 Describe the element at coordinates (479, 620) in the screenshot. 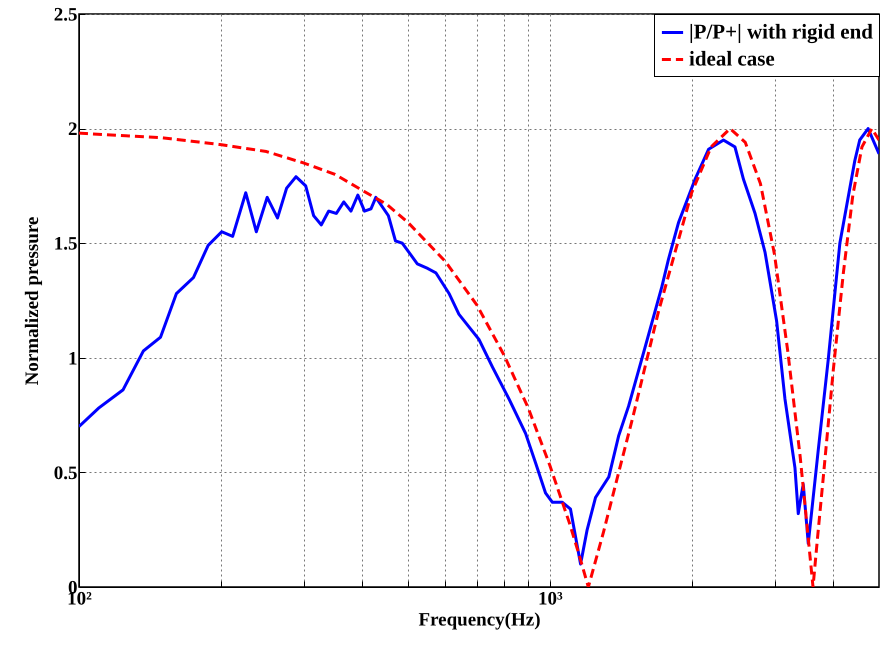

I see `x-axis-title: Frequency(Hz)` at that location.